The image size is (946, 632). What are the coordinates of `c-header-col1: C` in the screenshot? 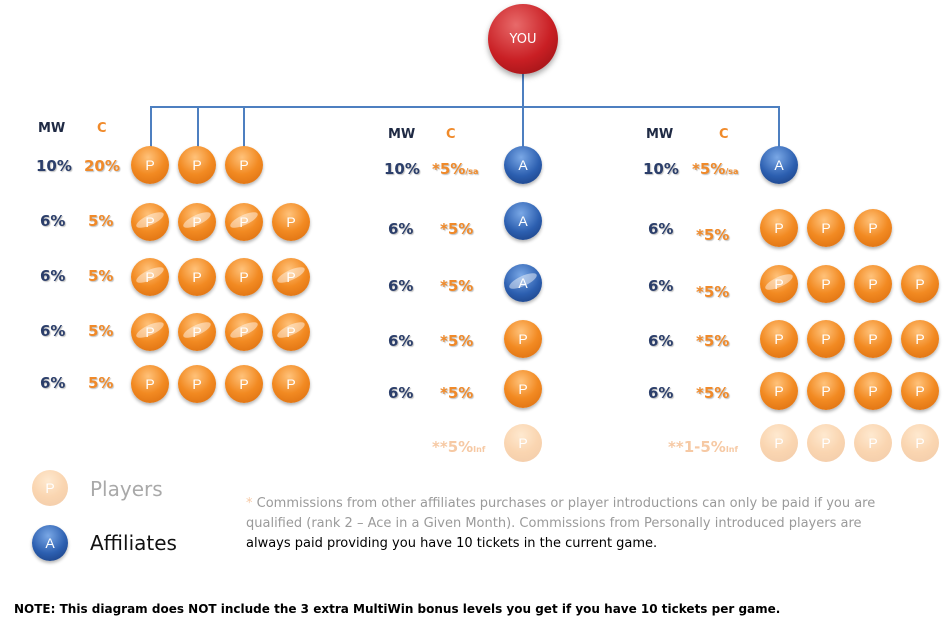 It's located at (102, 128).